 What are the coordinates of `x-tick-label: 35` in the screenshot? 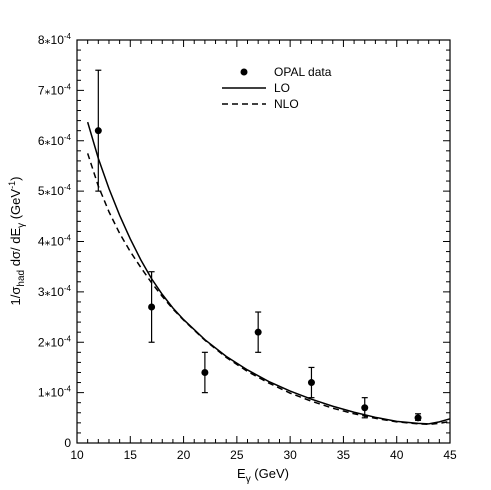 It's located at (344, 455).